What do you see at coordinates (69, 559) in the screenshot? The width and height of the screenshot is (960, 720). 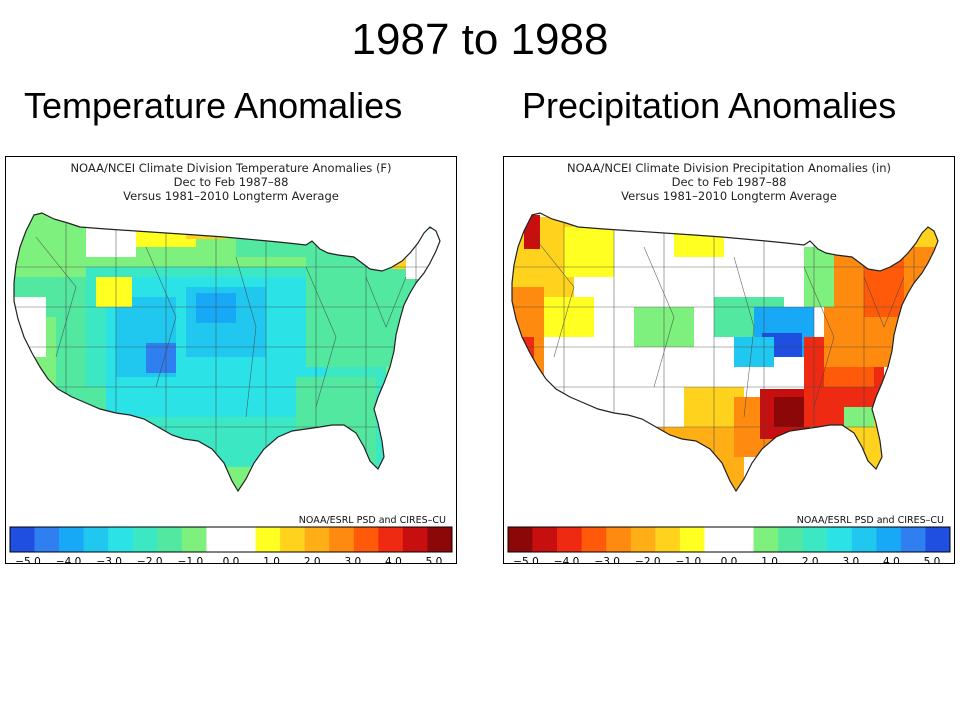 I see `temperature-legend-tick-label: −4.0` at bounding box center [69, 559].